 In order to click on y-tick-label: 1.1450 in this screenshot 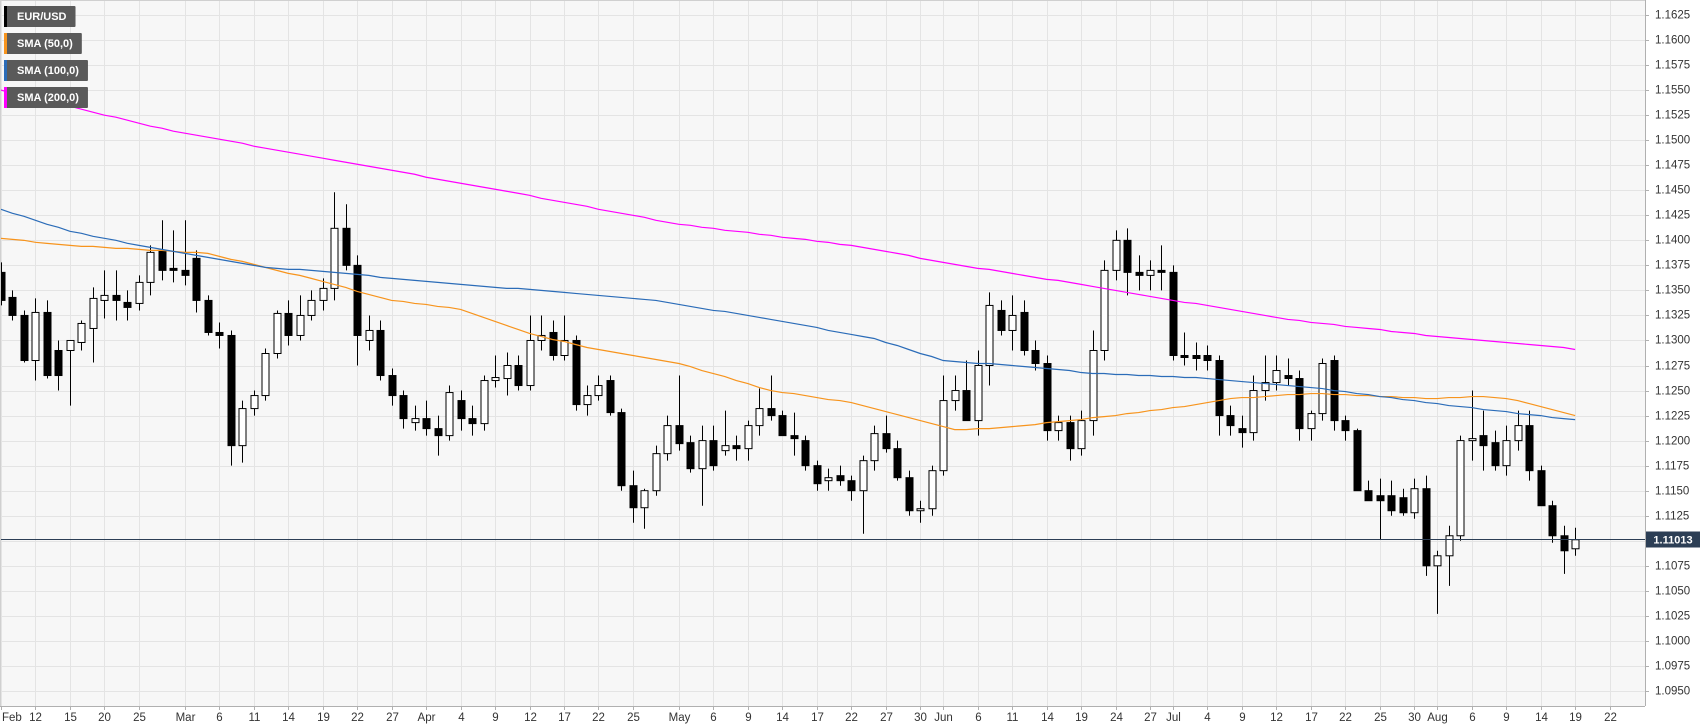, I will do `click(1672, 191)`.